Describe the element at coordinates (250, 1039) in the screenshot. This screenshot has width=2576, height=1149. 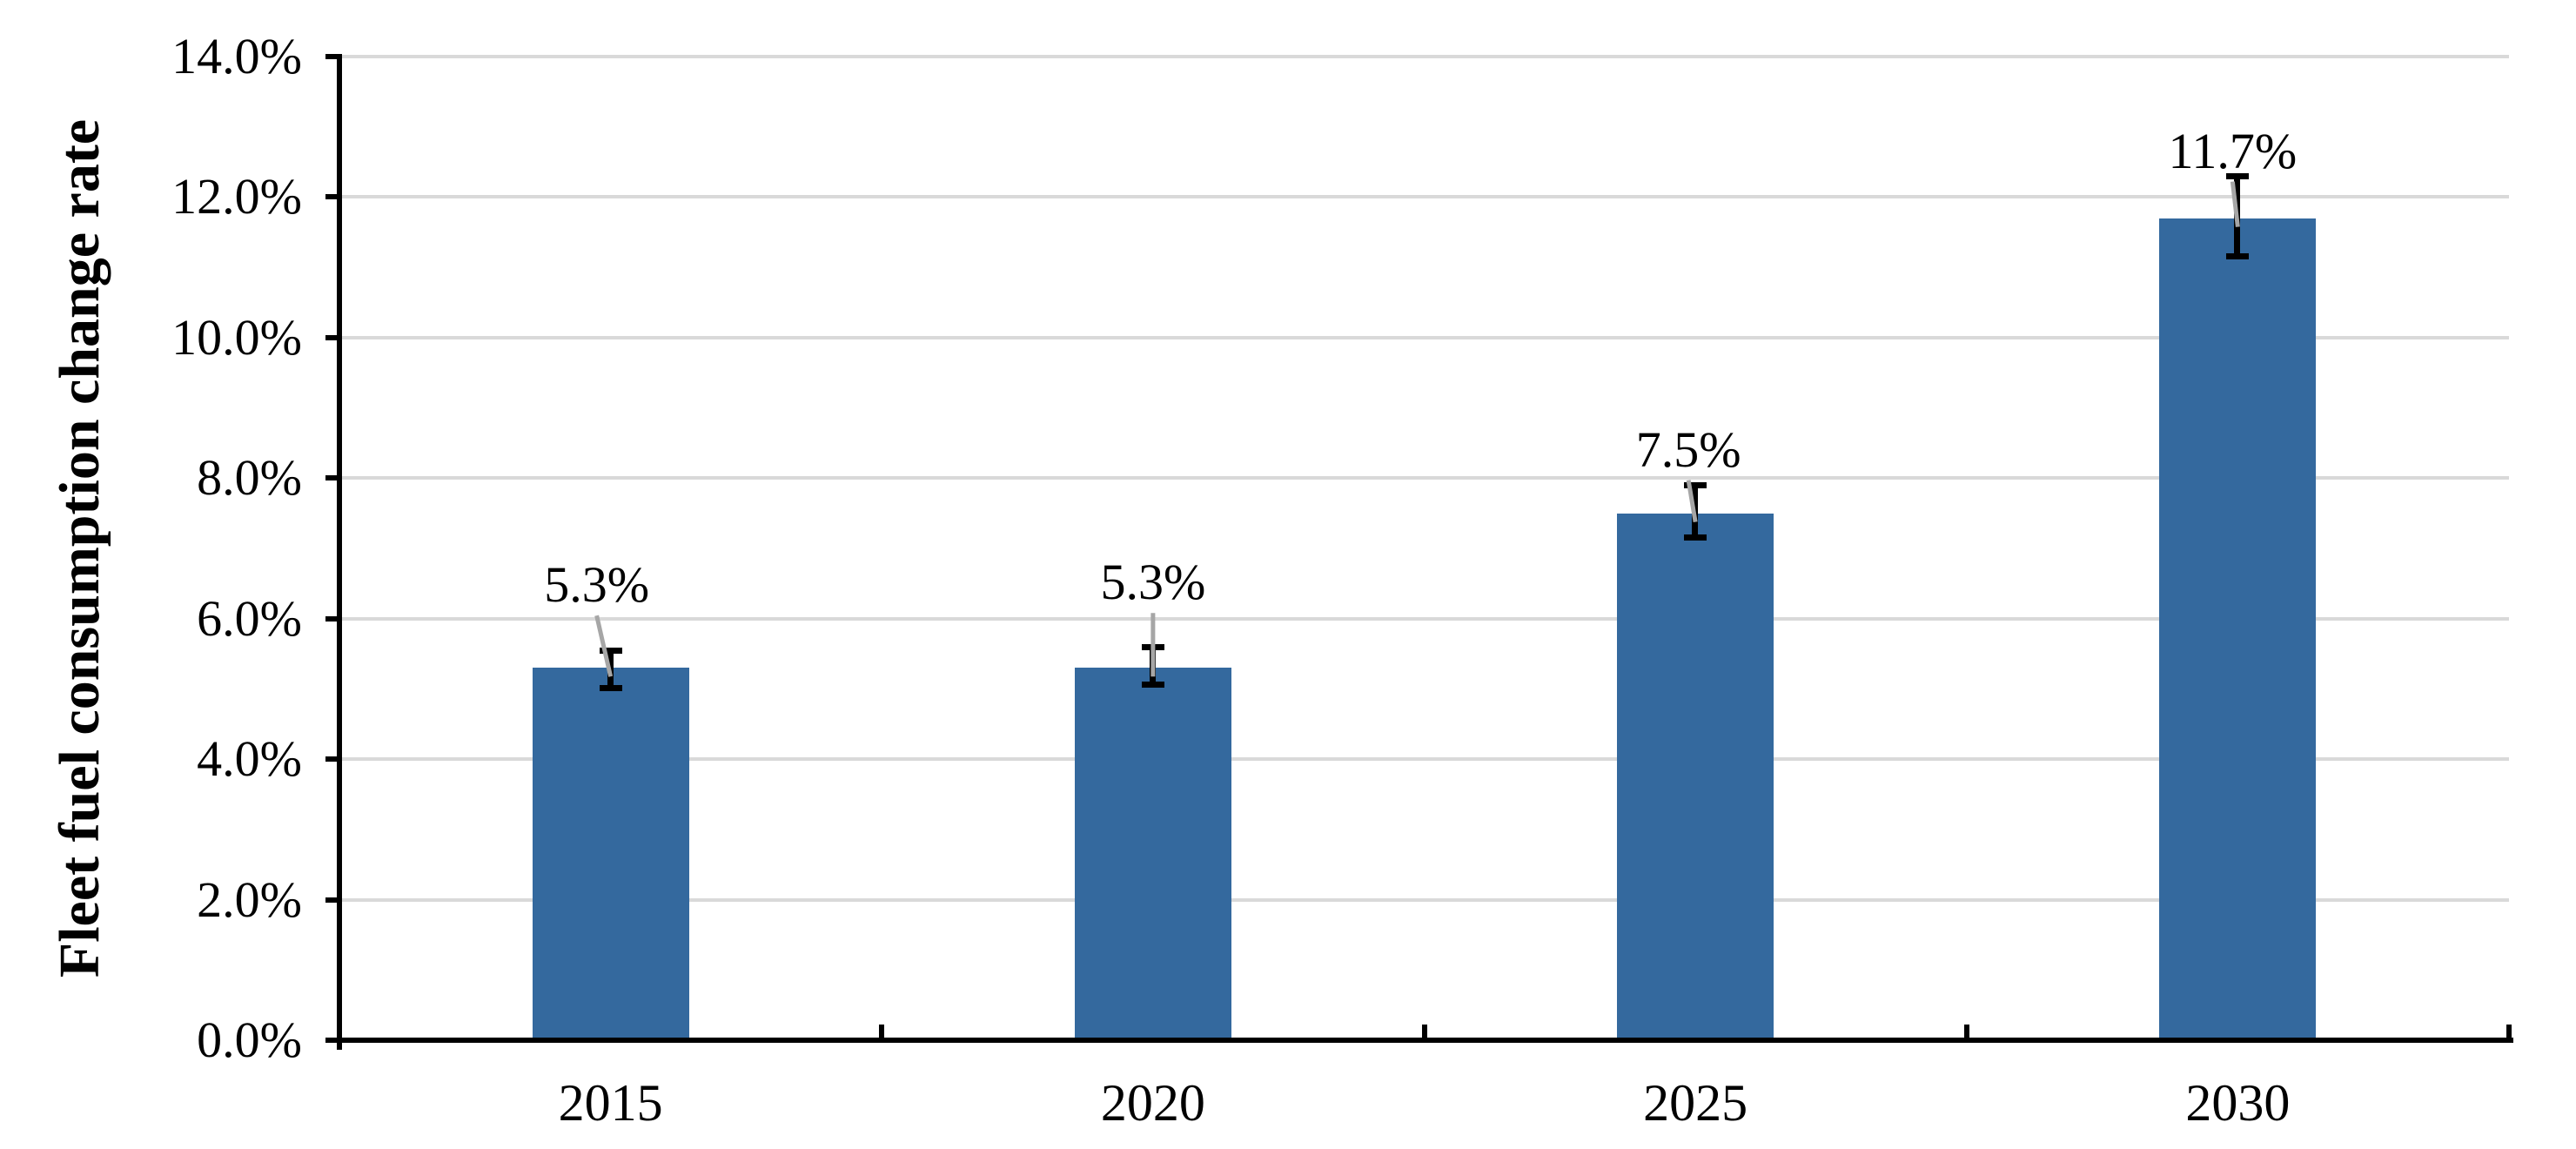
I see `y-axis-tick-label: 0.0%` at that location.